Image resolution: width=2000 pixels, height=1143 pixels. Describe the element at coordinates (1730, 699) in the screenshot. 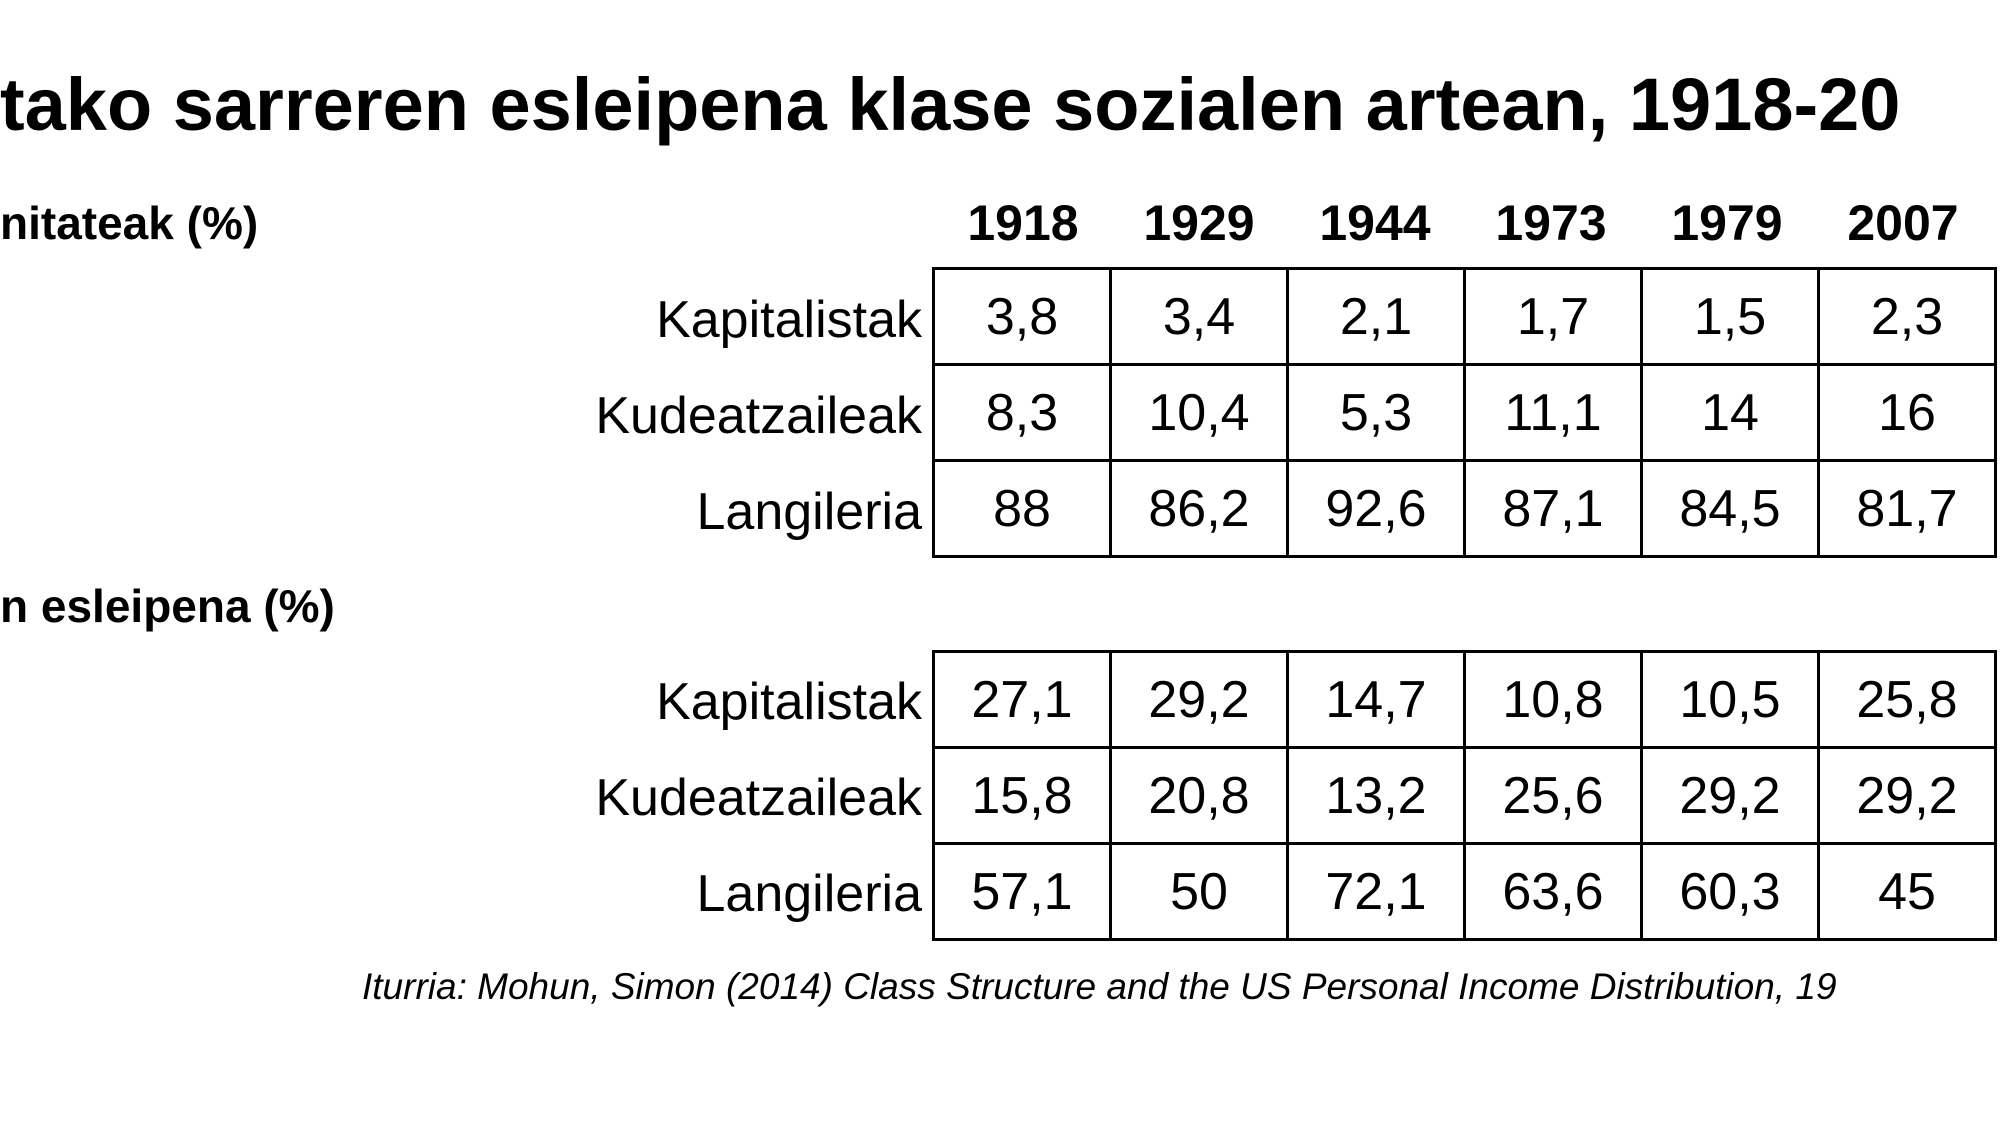

I see `table-cell: 10,5` at that location.